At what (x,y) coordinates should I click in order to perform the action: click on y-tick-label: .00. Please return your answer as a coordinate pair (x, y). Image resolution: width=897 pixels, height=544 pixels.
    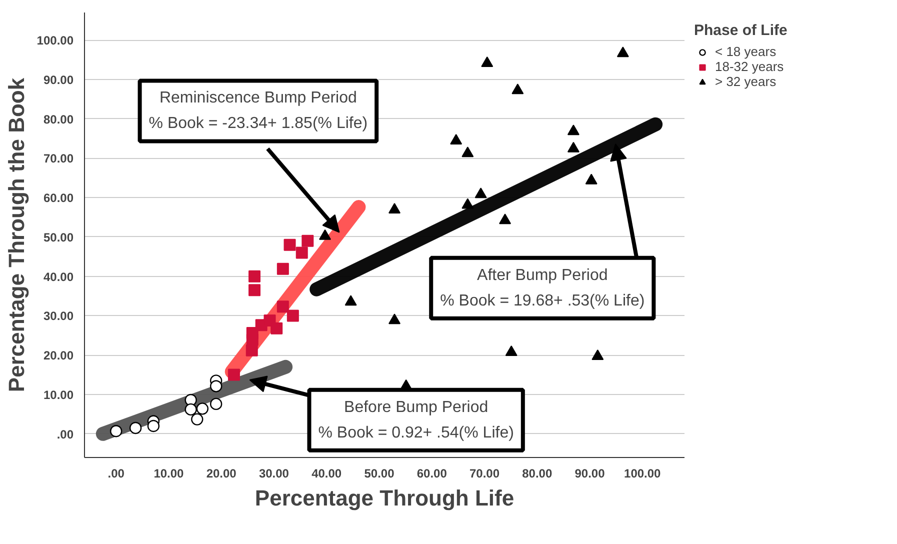
    Looking at the image, I should click on (65, 434).